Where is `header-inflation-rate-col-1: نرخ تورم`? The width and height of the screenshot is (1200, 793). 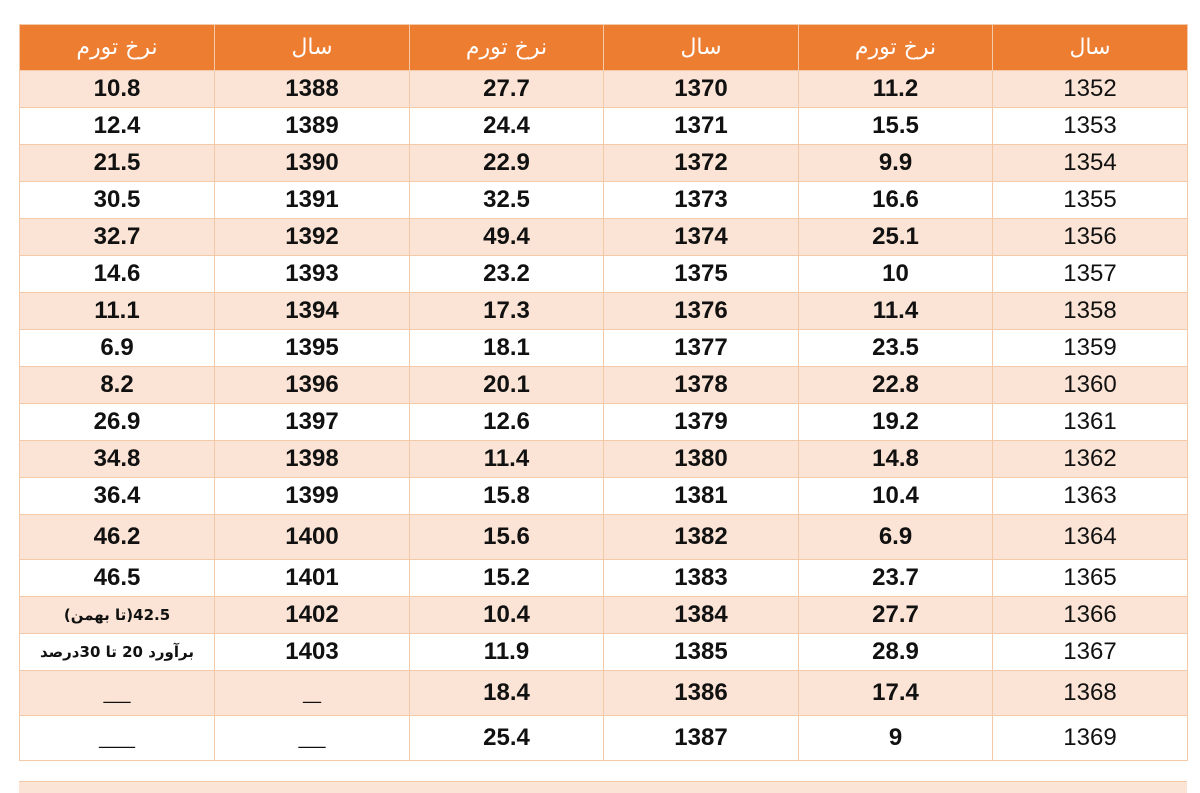 header-inflation-rate-col-1: نرخ تورم is located at coordinates (117, 47).